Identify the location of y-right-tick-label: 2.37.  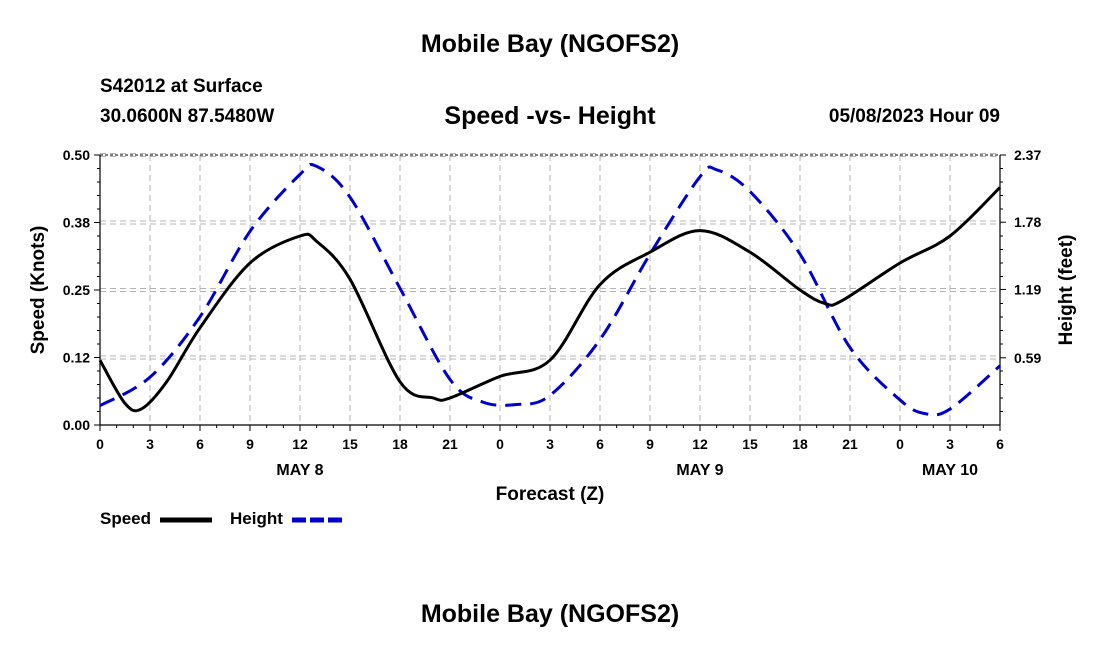
(1027, 155).